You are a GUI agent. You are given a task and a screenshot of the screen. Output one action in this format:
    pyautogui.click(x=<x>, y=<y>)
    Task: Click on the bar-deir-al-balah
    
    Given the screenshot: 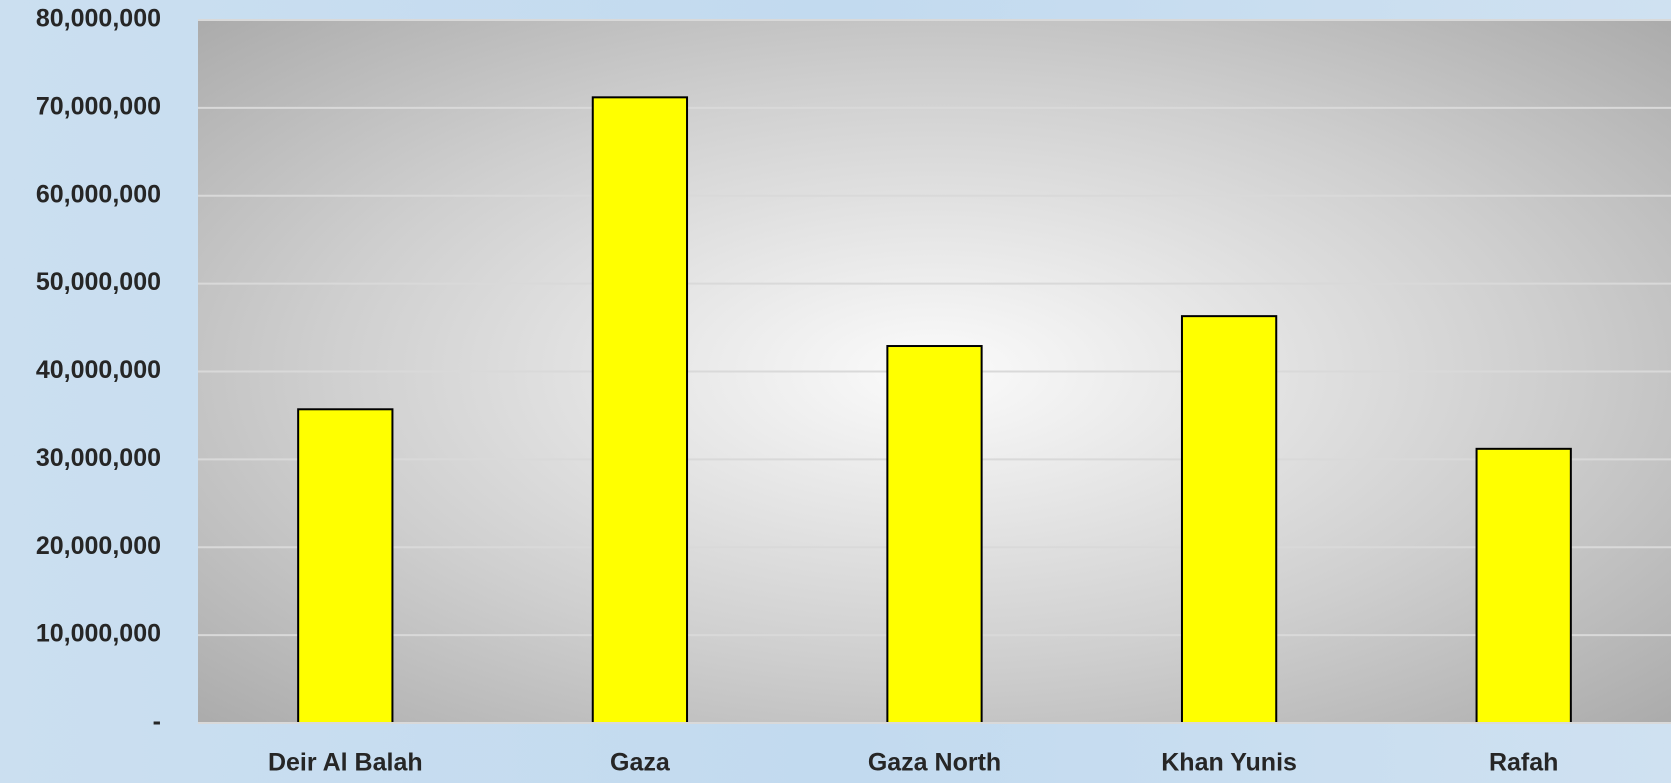 What is the action you would take?
    pyautogui.click(x=345, y=566)
    